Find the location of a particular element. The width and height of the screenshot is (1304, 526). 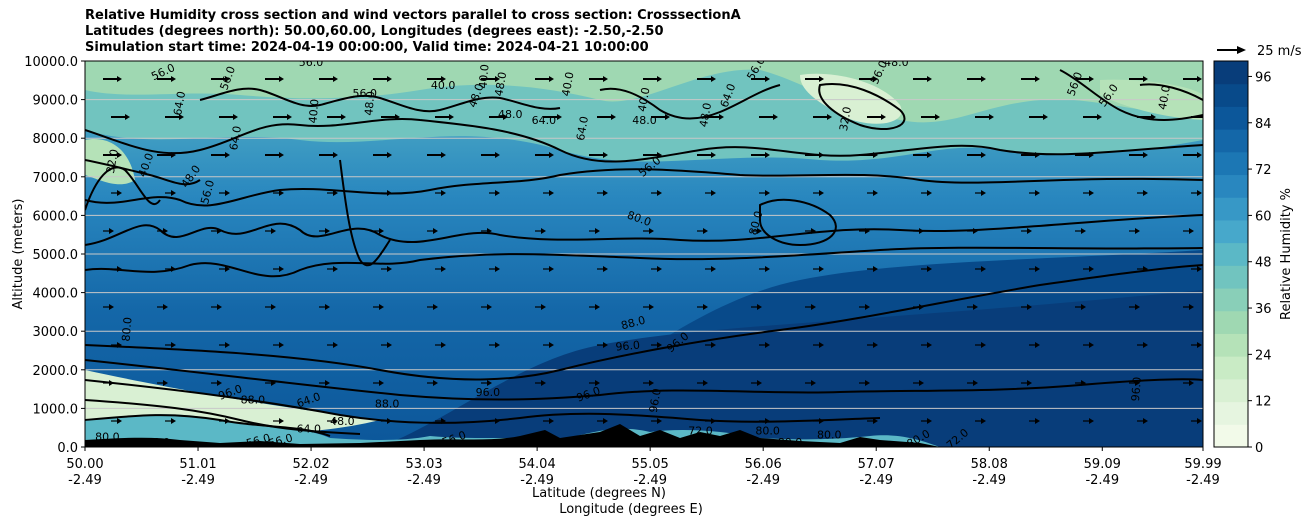

colorbar-tick-label: 60 is located at coordinates (1263, 216).